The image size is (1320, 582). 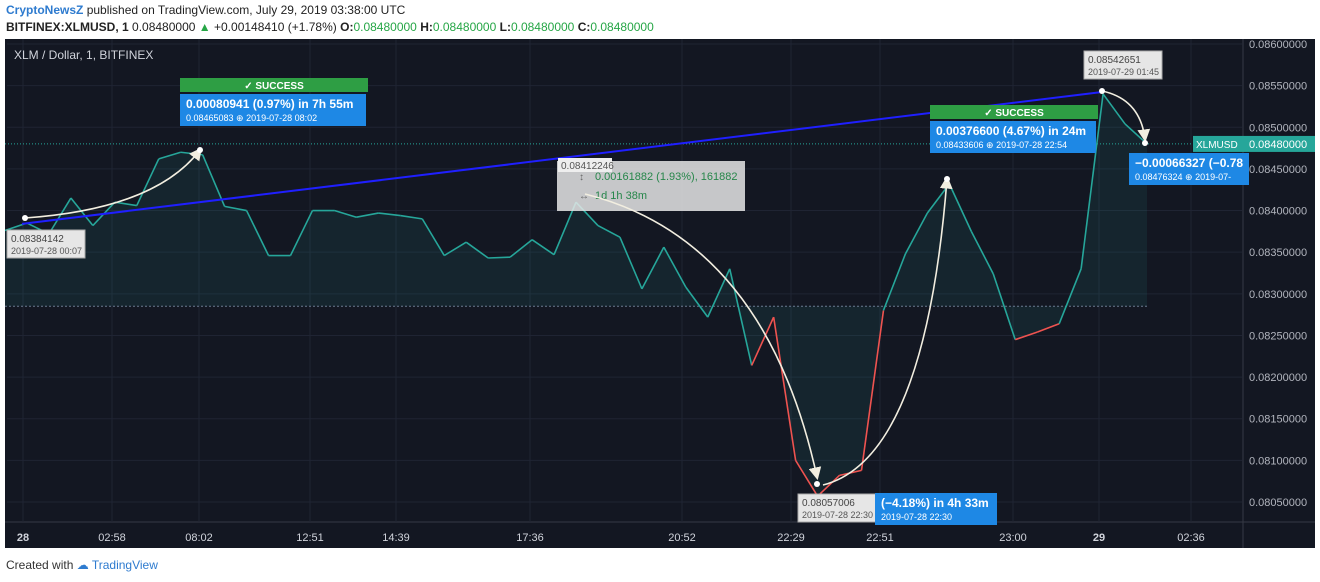 What do you see at coordinates (1001, 145) in the screenshot?
I see `callout-sub: 0.08433606 ⊕ 2019-07-28 22:54` at bounding box center [1001, 145].